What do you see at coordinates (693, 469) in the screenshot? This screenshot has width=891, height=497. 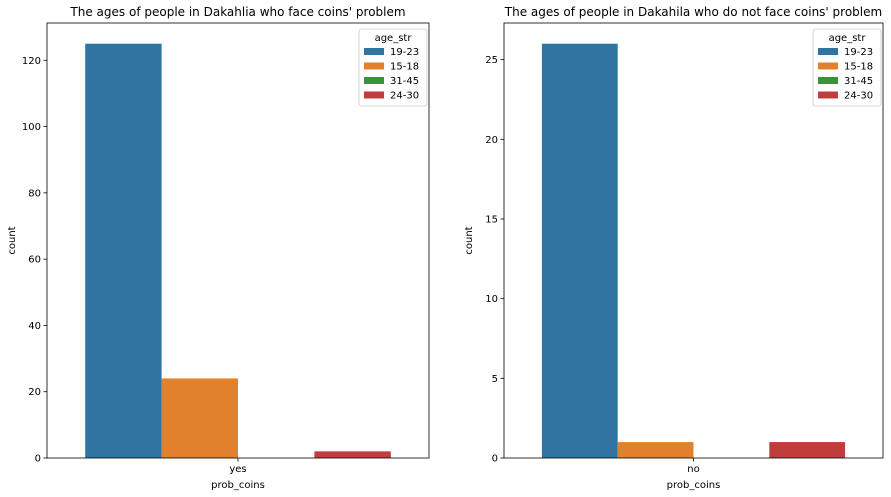 I see `x-tick-label: no` at bounding box center [693, 469].